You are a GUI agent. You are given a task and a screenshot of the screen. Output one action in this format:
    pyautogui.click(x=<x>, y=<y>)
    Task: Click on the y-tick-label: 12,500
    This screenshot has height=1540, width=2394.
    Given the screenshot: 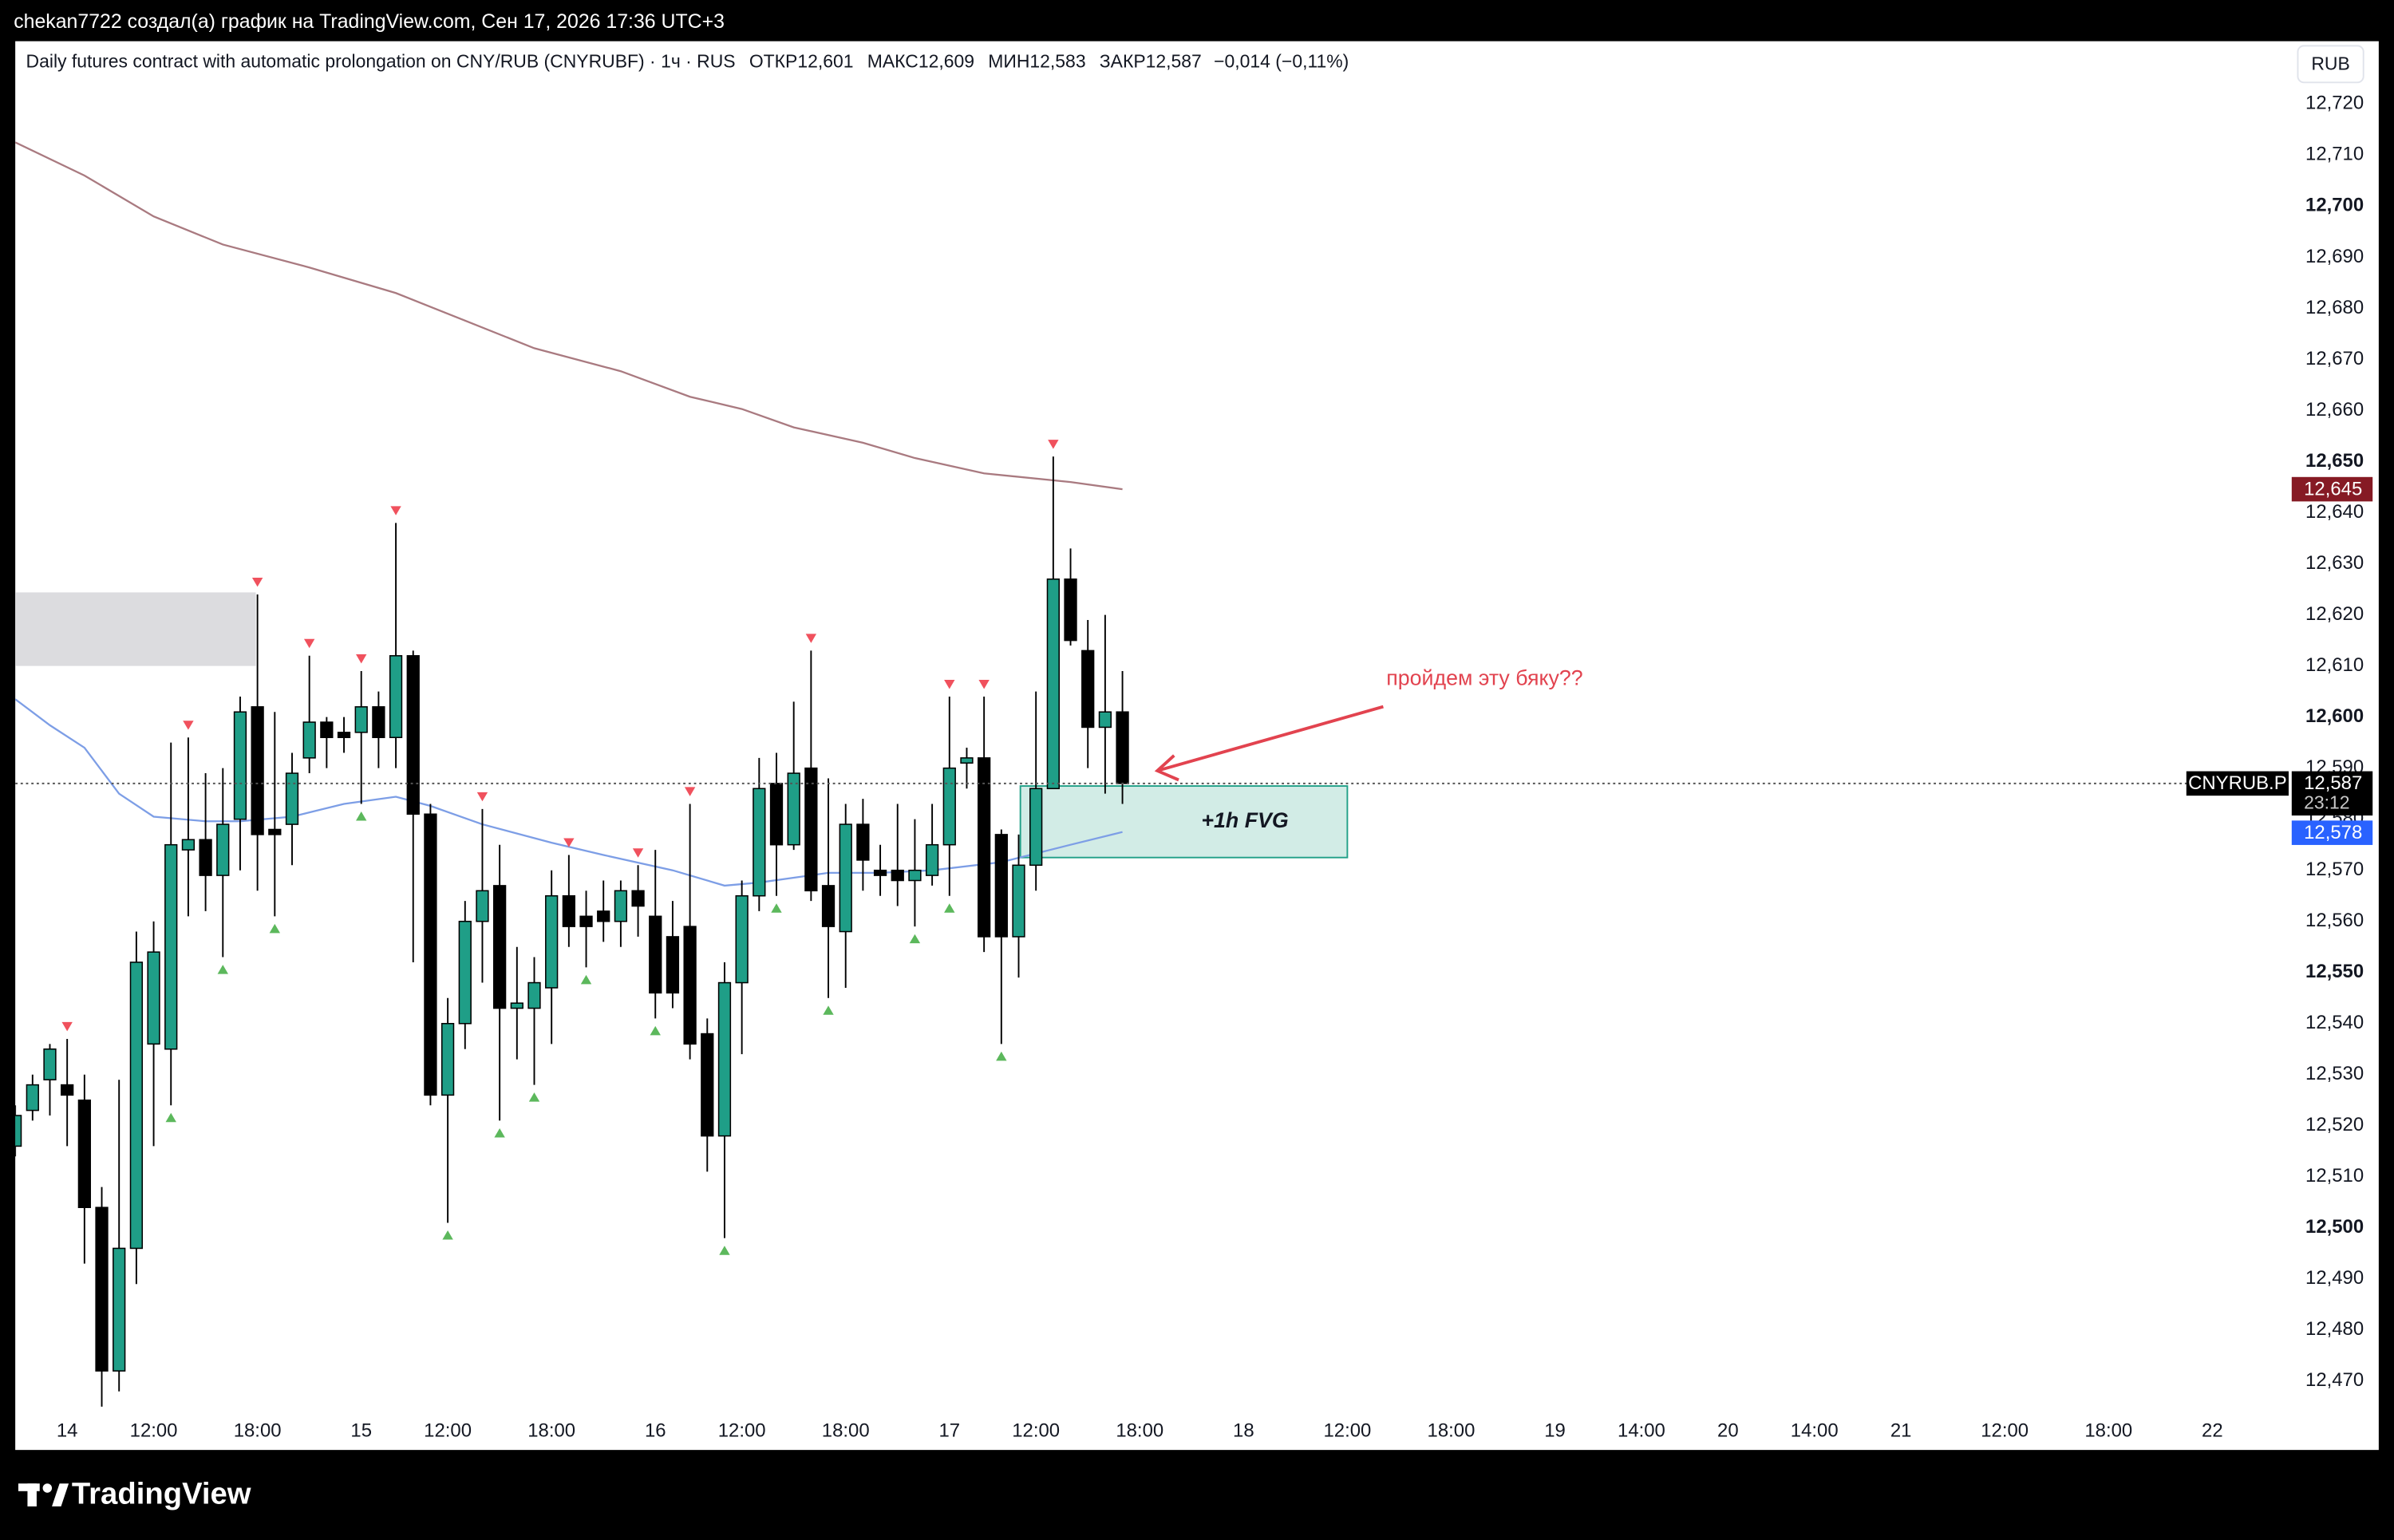 What is the action you would take?
    pyautogui.click(x=2334, y=1227)
    